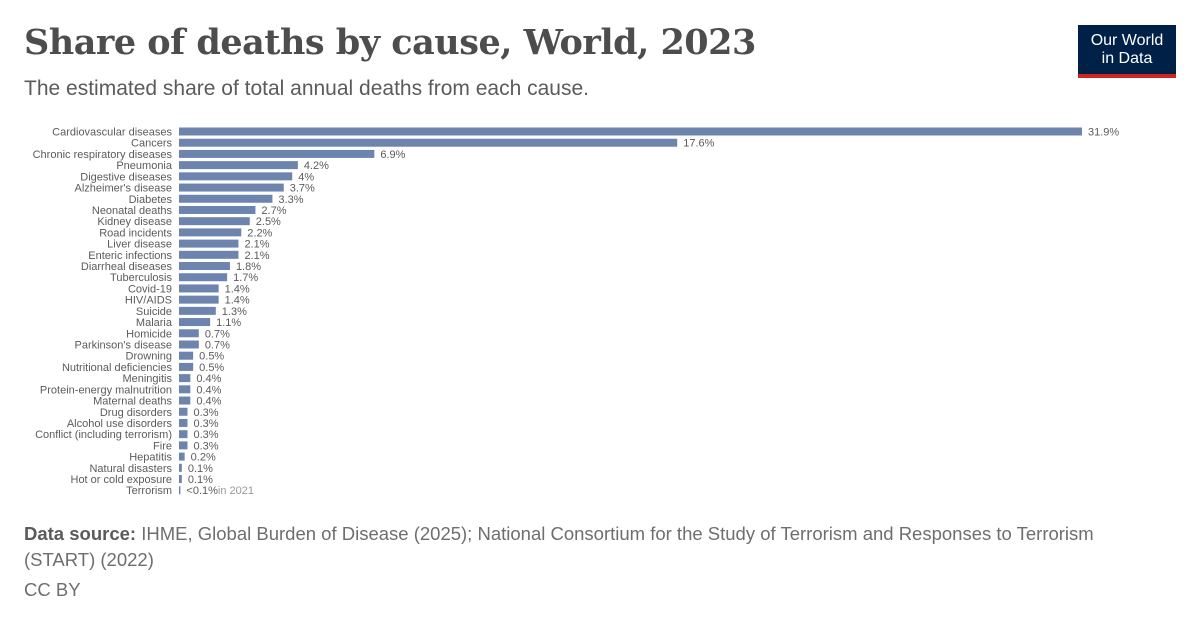 The width and height of the screenshot is (1200, 627). What do you see at coordinates (259, 233) in the screenshot?
I see `value-label-road-incidents: 2.2%` at bounding box center [259, 233].